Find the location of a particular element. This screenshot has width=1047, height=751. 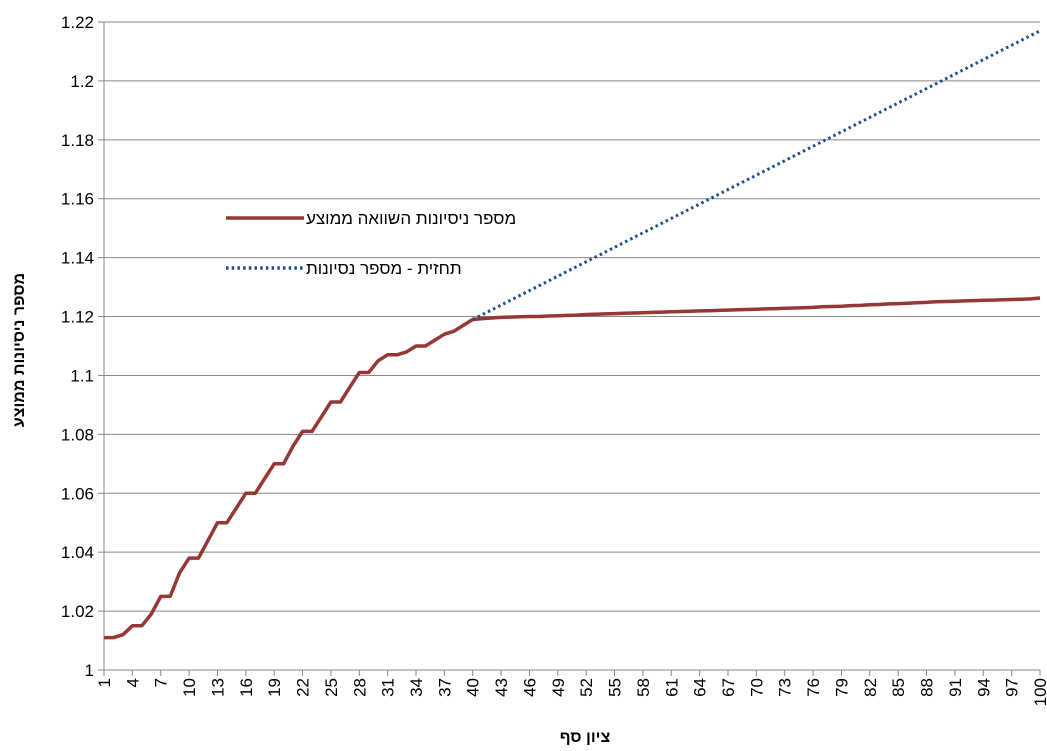

y-tick-label: 1 is located at coordinates (89, 670).